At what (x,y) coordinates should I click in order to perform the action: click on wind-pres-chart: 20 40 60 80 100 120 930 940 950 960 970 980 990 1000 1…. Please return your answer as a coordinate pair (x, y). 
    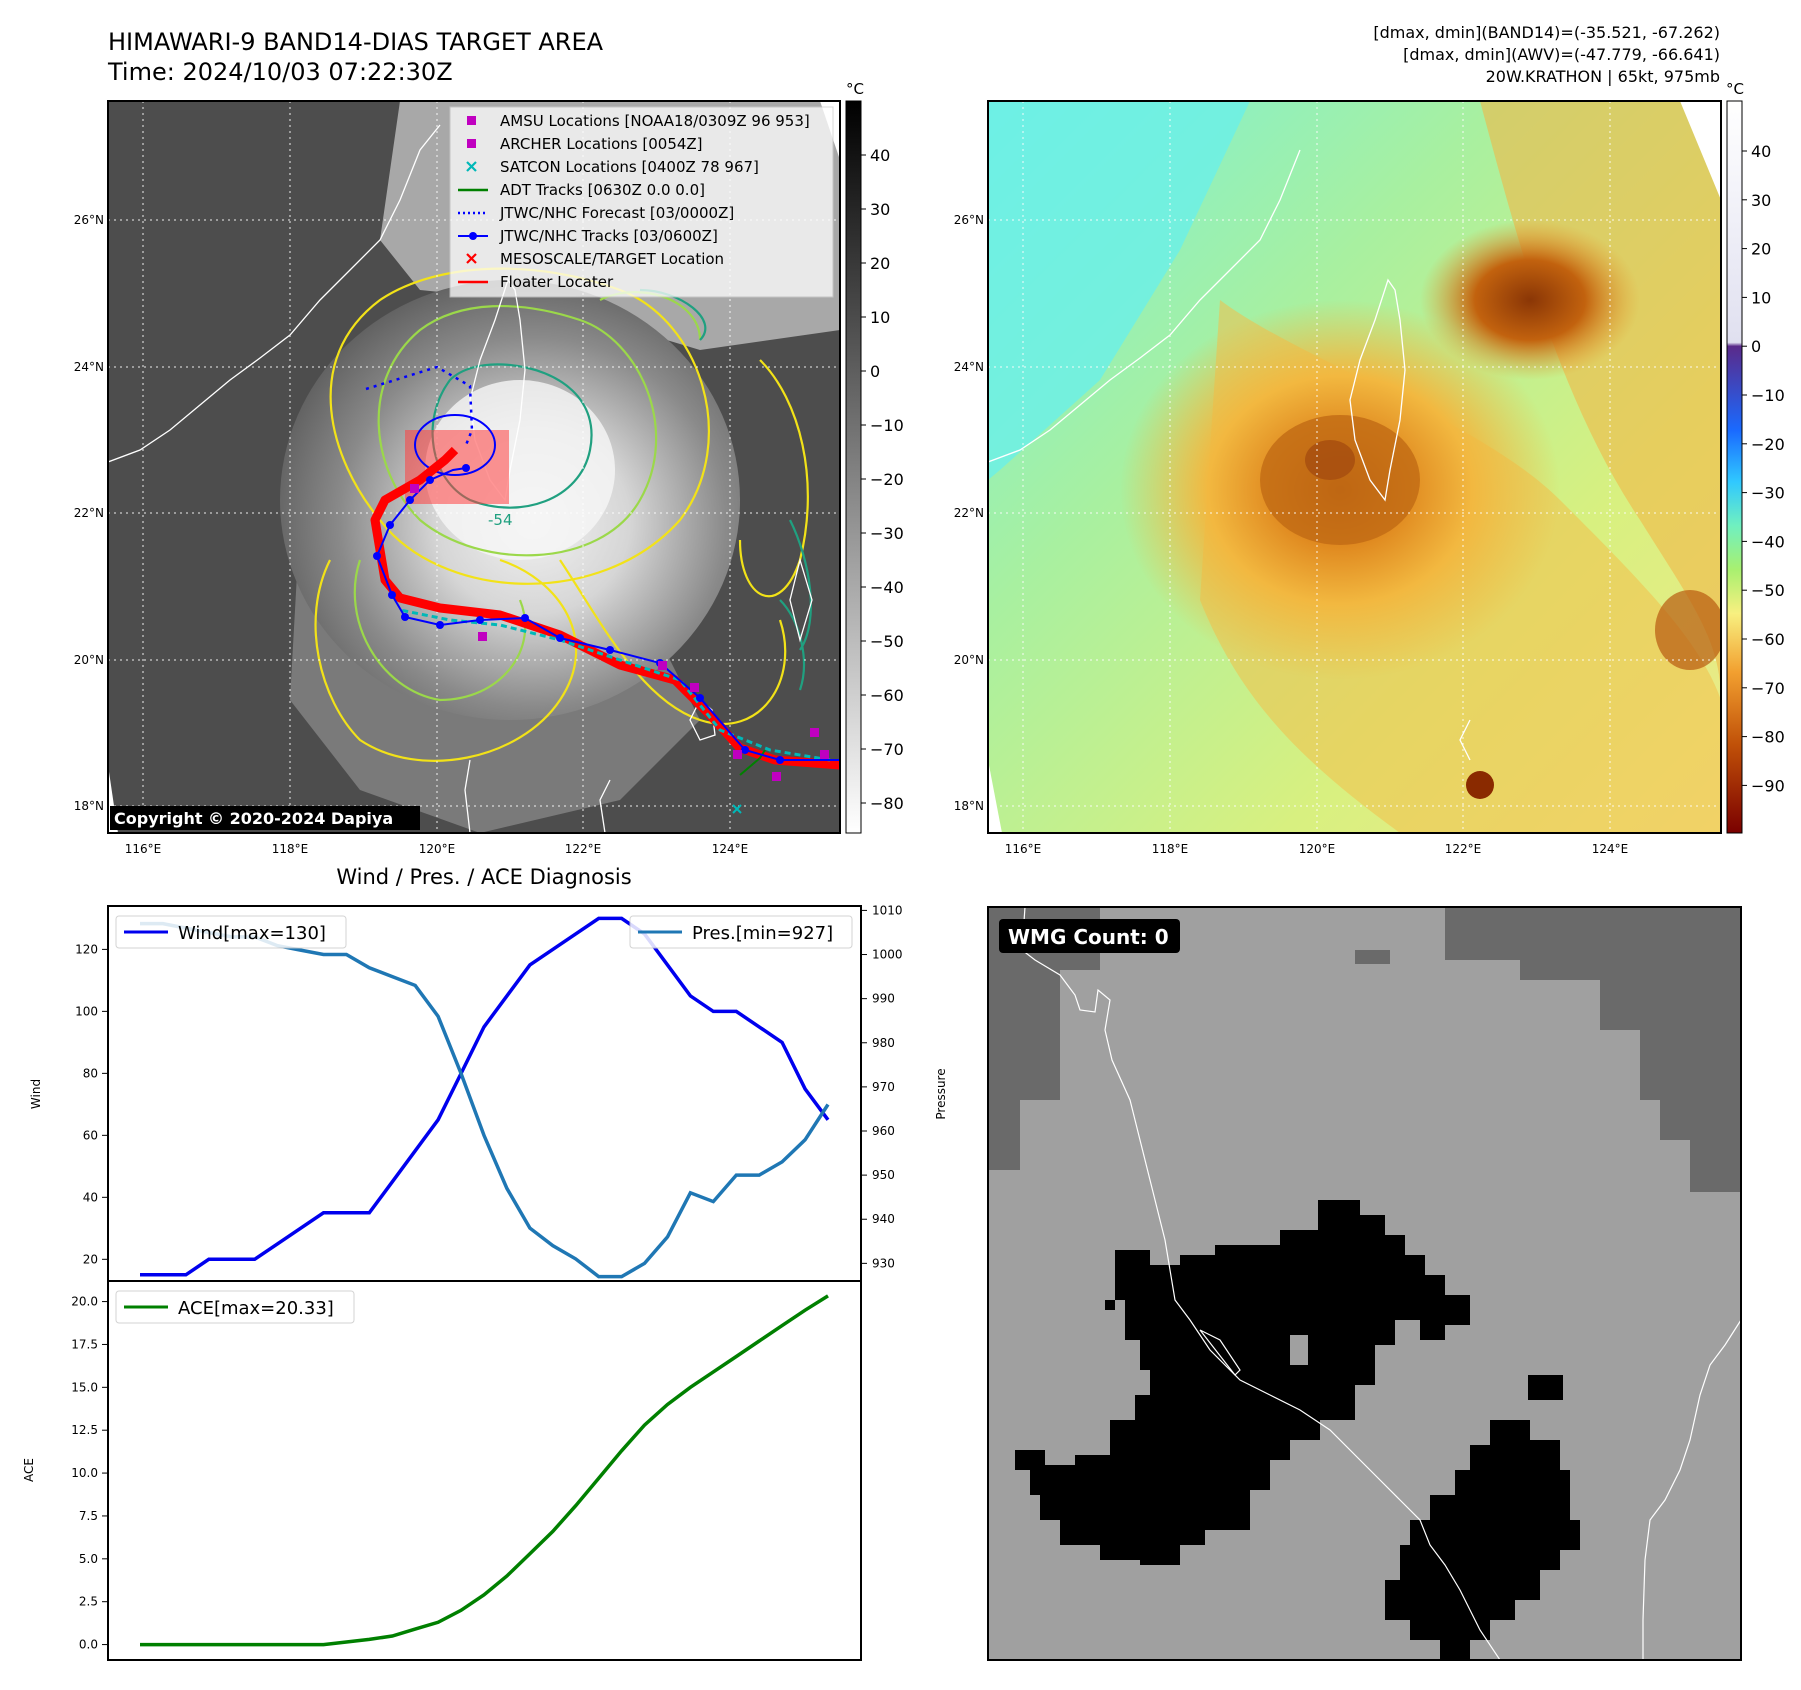
    Looking at the image, I should click on (488, 1092).